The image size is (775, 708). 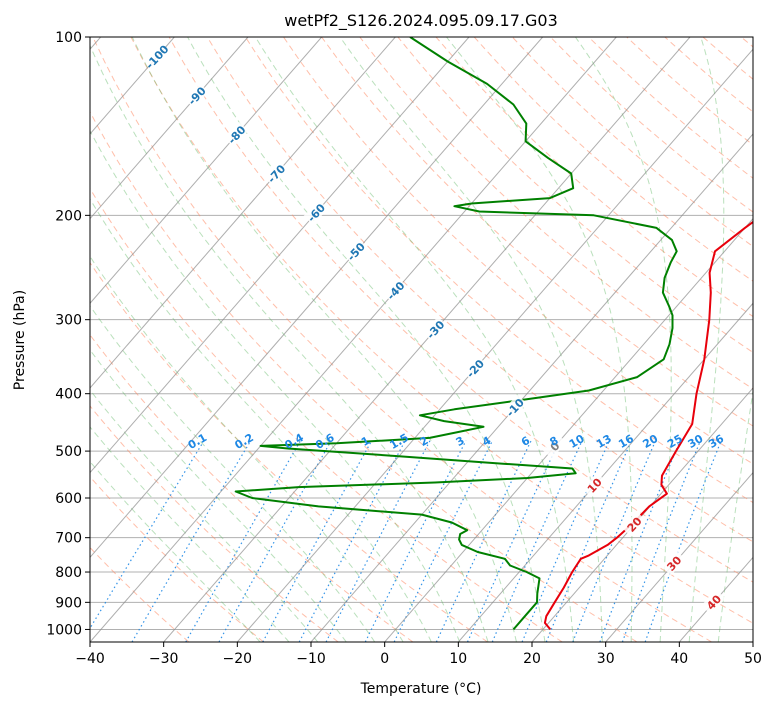 I want to click on x-tick-label: −20, so click(x=238, y=659).